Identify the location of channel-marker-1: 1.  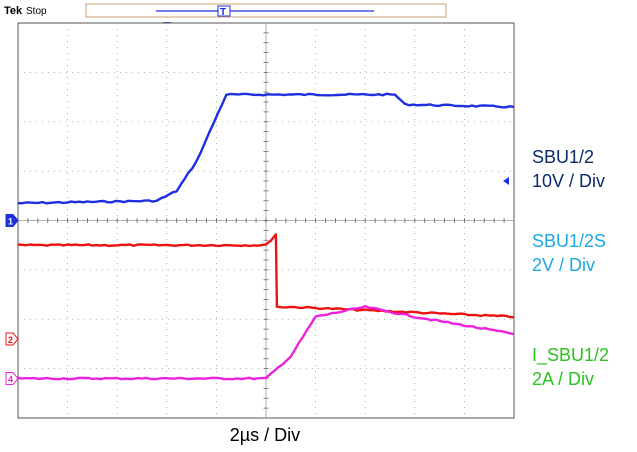
(12, 220).